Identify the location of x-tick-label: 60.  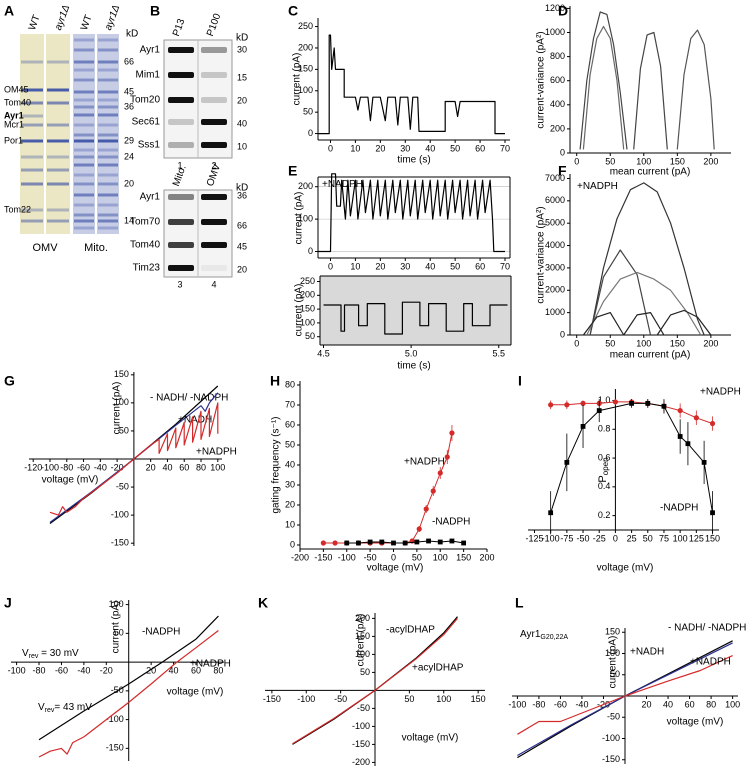
(196, 670).